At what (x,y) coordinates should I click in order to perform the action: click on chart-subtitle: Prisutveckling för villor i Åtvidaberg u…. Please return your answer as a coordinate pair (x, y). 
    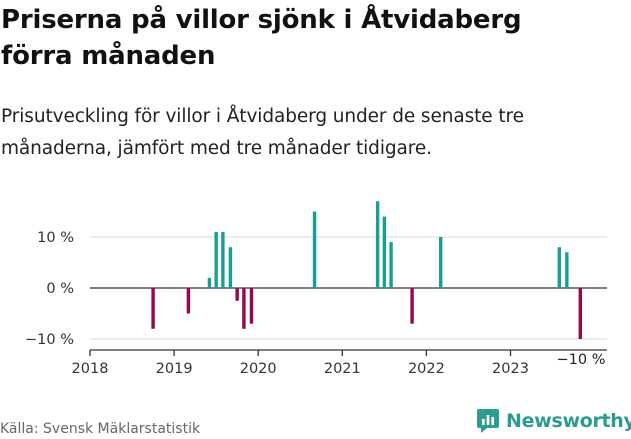
    Looking at the image, I should click on (313, 133).